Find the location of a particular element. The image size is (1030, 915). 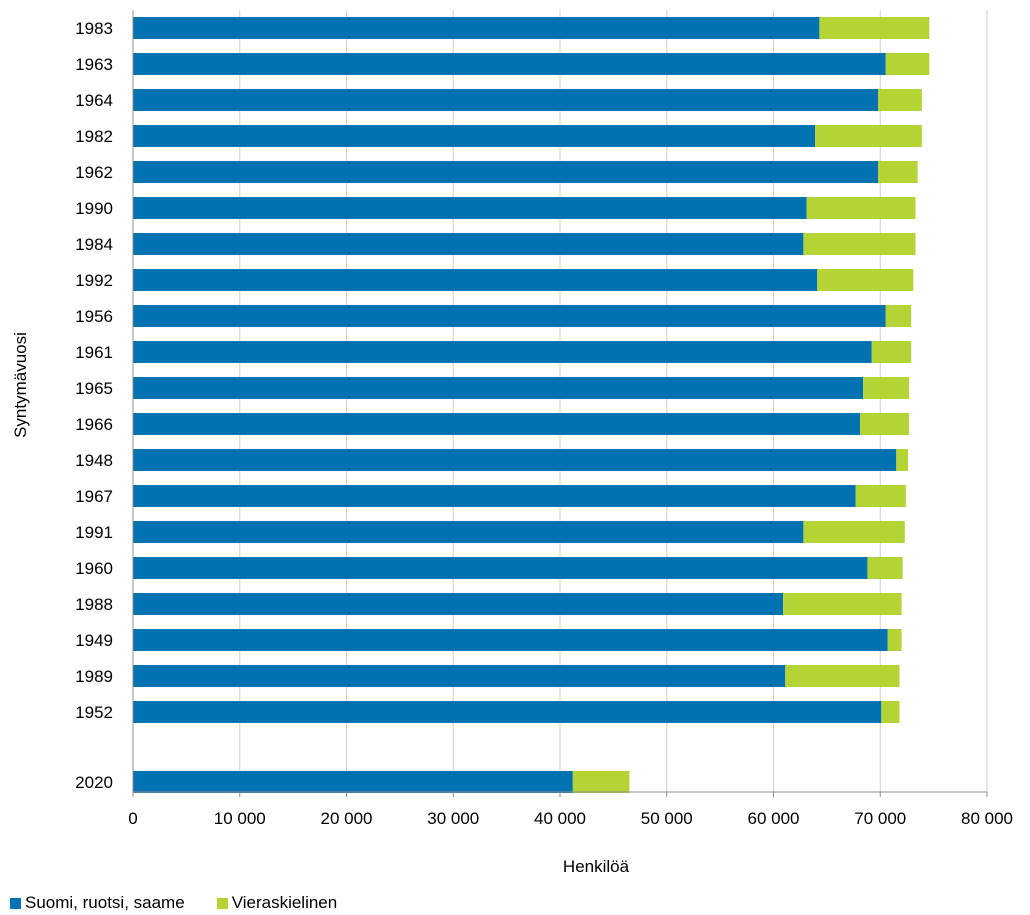

legend-swatch-vieraskielinen is located at coordinates (222, 903).